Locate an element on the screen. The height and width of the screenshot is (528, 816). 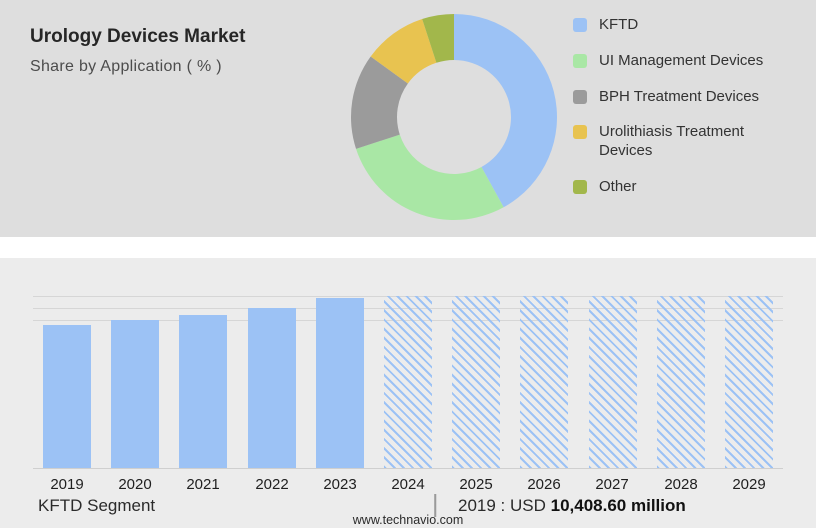
donut-slice-ui-management-devices is located at coordinates (430, 177).